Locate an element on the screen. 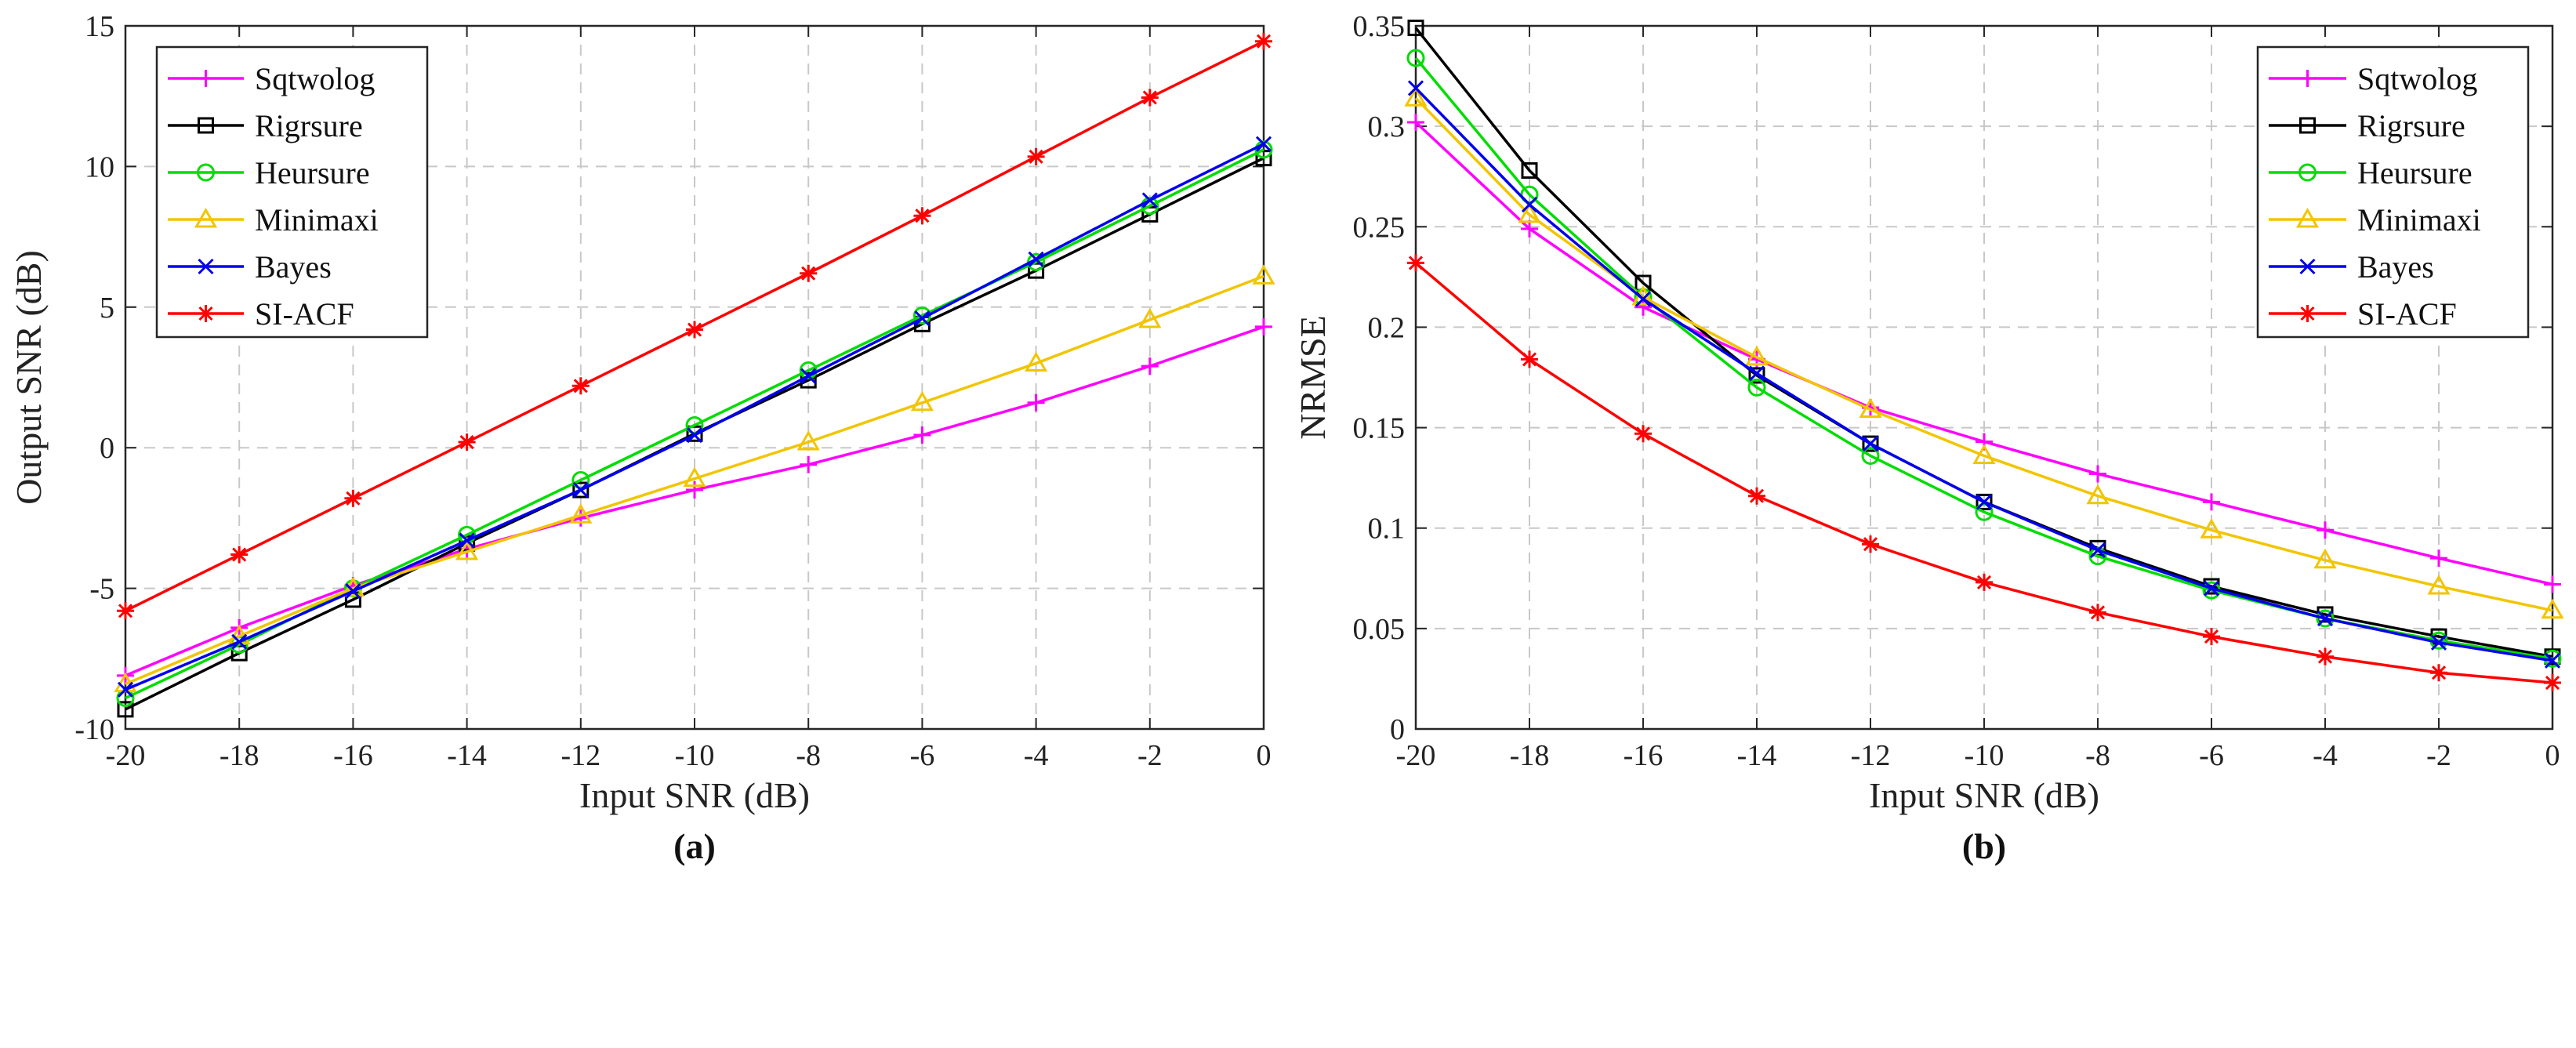  panel-label: (a) is located at coordinates (694, 846).